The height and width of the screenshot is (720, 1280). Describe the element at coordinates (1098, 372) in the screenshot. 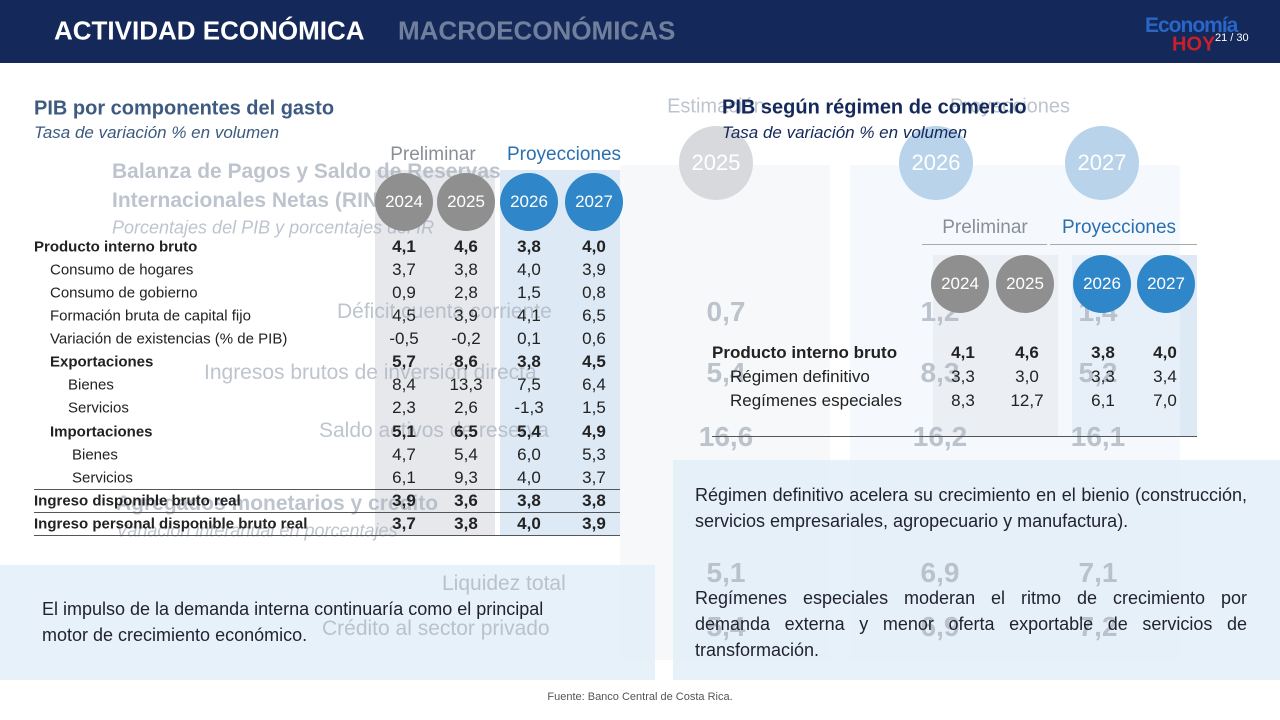

I see `ghost-value: 5,2` at that location.